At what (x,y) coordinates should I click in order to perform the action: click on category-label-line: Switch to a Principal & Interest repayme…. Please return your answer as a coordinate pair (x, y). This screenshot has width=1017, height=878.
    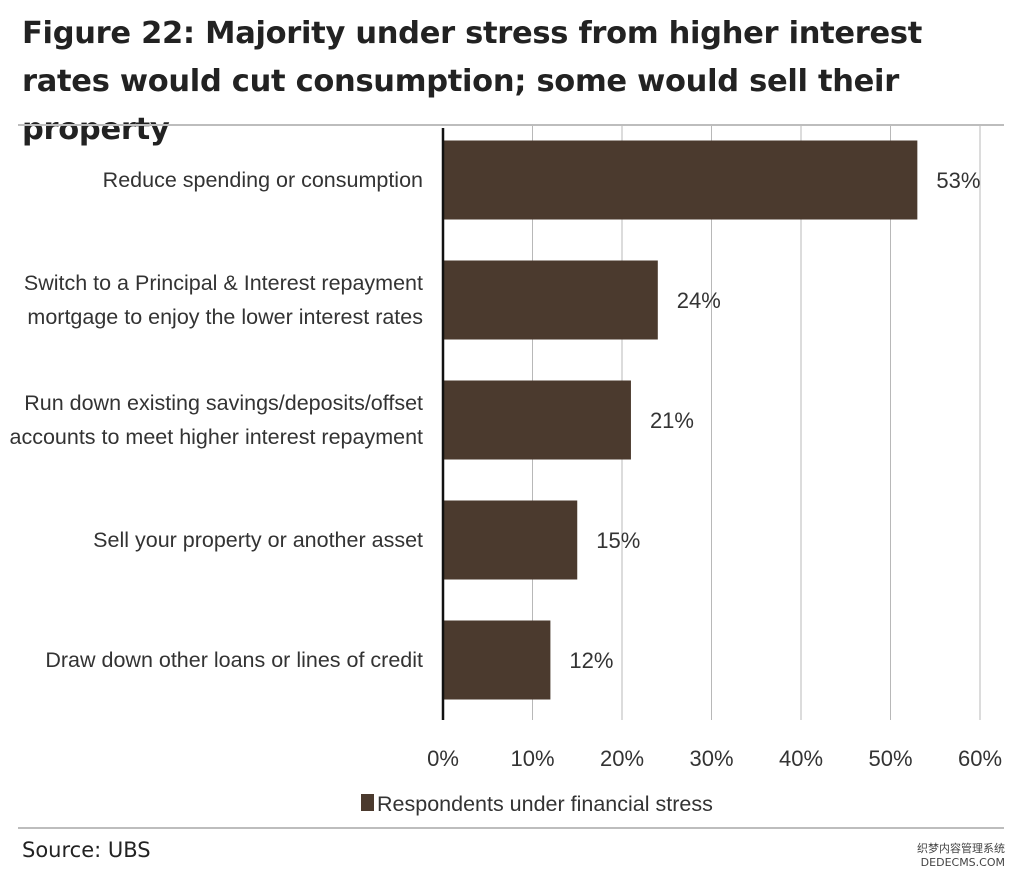
    Looking at the image, I should click on (223, 283).